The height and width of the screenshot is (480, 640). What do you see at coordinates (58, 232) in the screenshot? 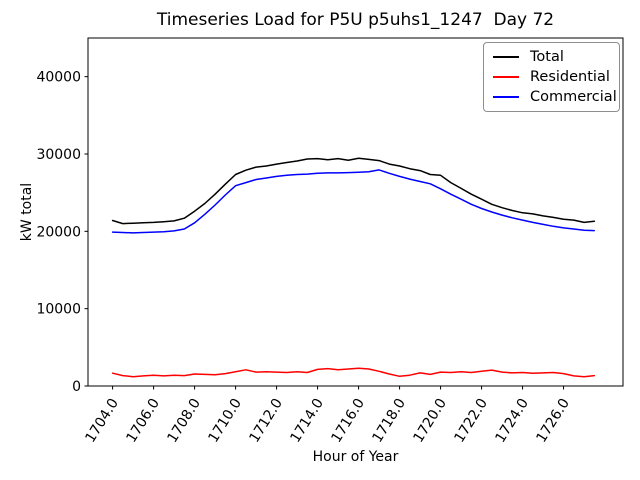
I see `y-tick-label: 20000` at bounding box center [58, 232].